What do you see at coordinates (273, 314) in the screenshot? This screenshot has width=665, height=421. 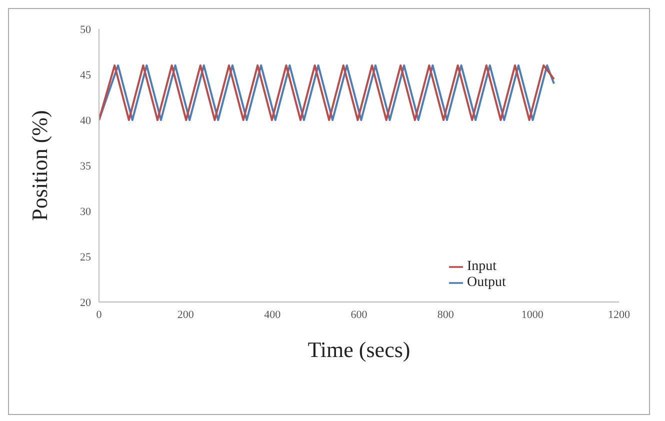 I see `x-tick-label: 400` at bounding box center [273, 314].